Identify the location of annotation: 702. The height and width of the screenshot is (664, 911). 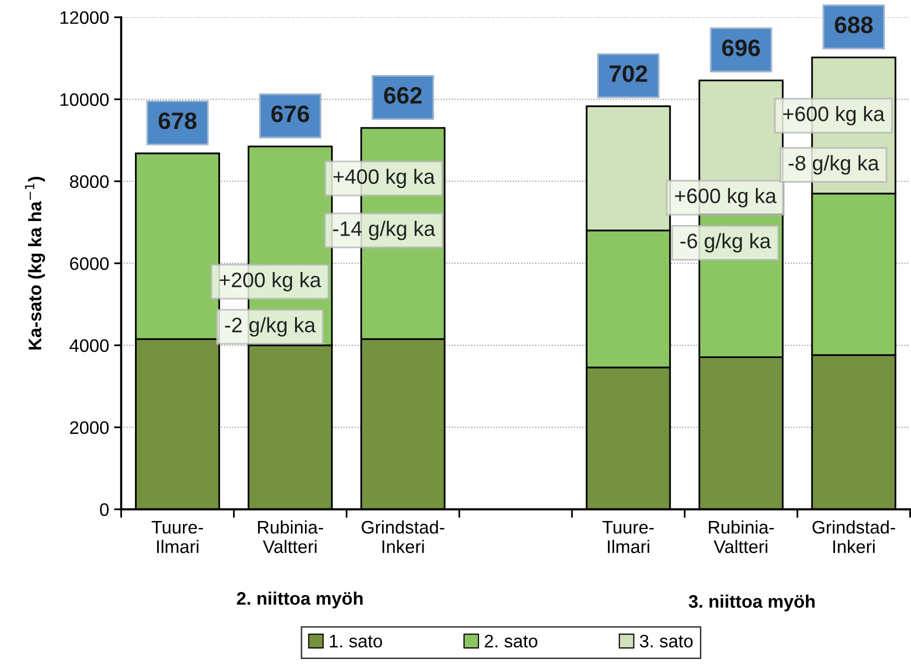
(629, 73).